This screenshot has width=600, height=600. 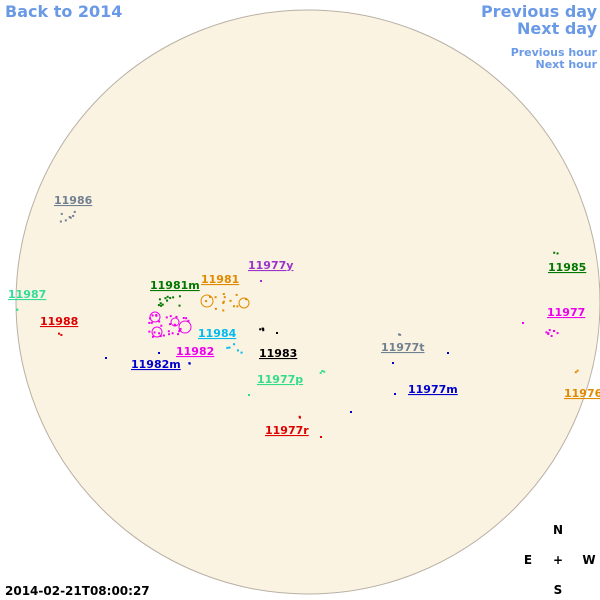 I want to click on compass-east: E, so click(x=528, y=560).